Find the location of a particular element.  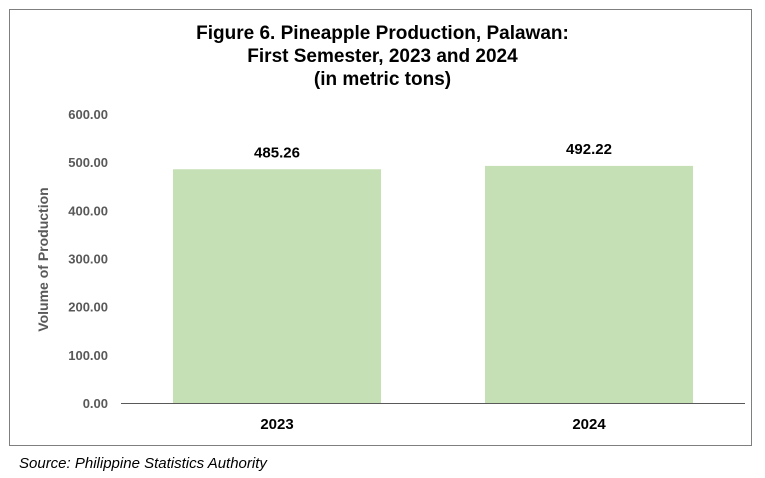

data-label-2023: 485.26 is located at coordinates (277, 152).